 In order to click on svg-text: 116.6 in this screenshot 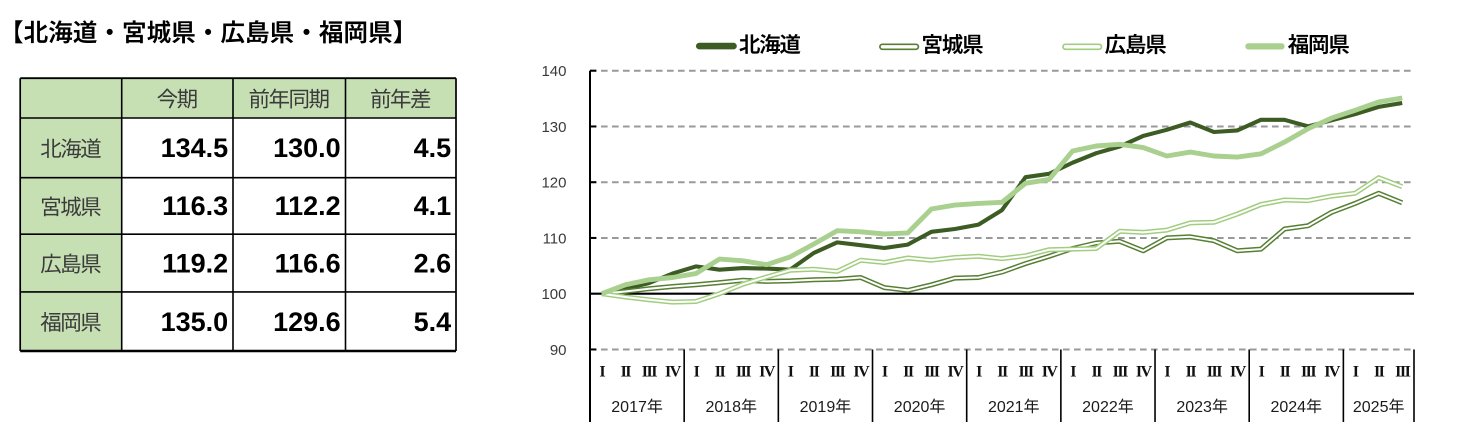, I will do `click(308, 263)`.